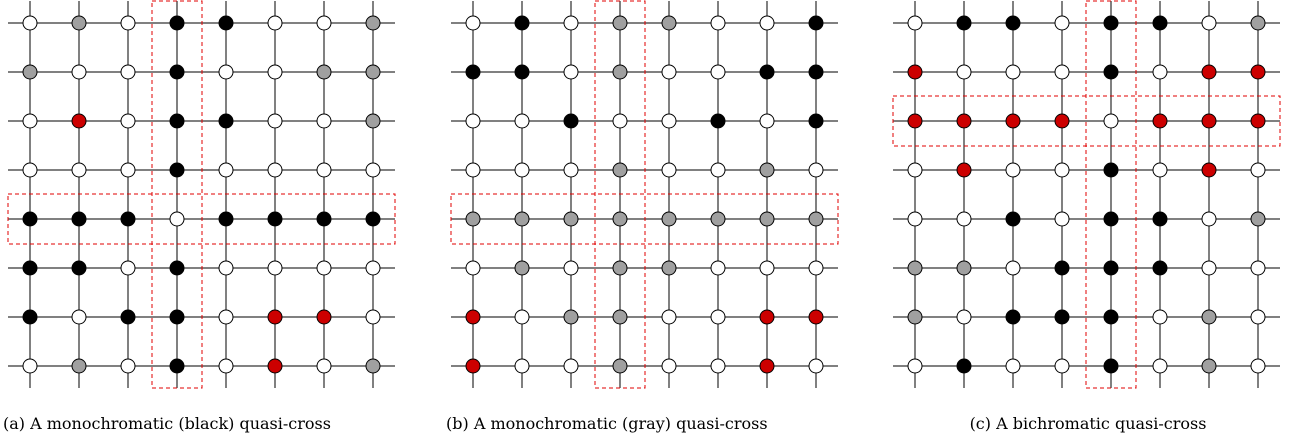 The width and height of the screenshot is (1301, 437). I want to click on caption-c: (c) A bichromatic quasi-cross, so click(1088, 423).